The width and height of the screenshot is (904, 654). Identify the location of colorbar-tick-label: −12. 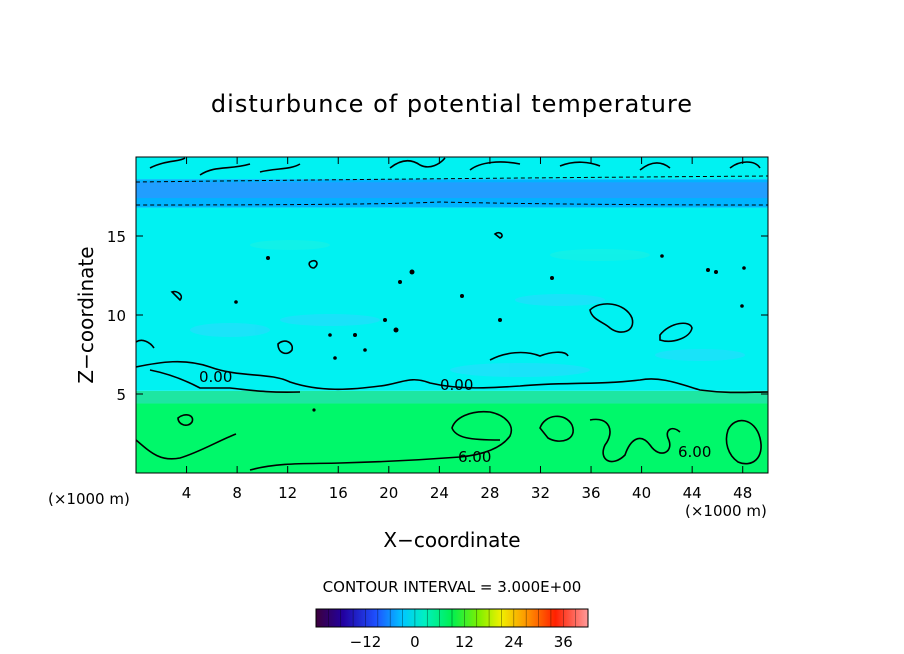
(366, 642).